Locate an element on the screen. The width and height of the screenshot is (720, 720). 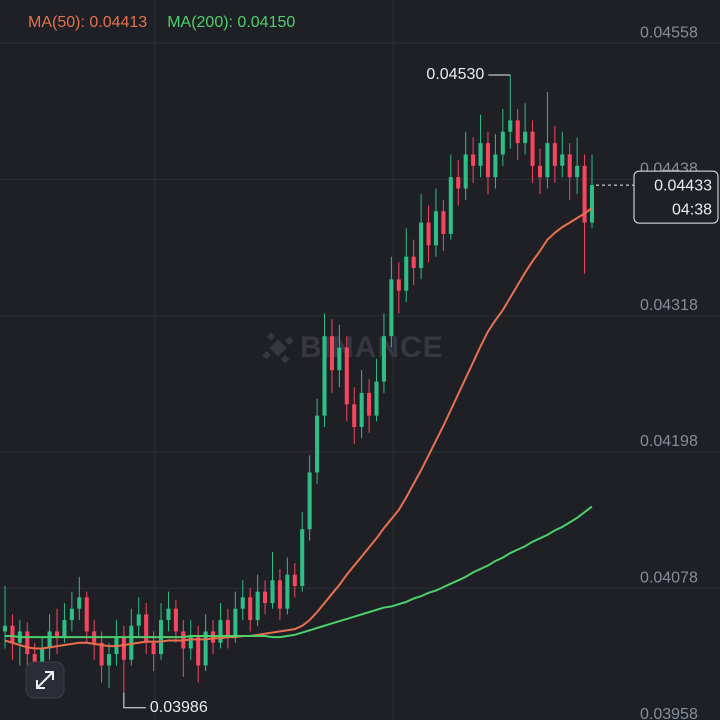
expand-icon is located at coordinates (45, 680).